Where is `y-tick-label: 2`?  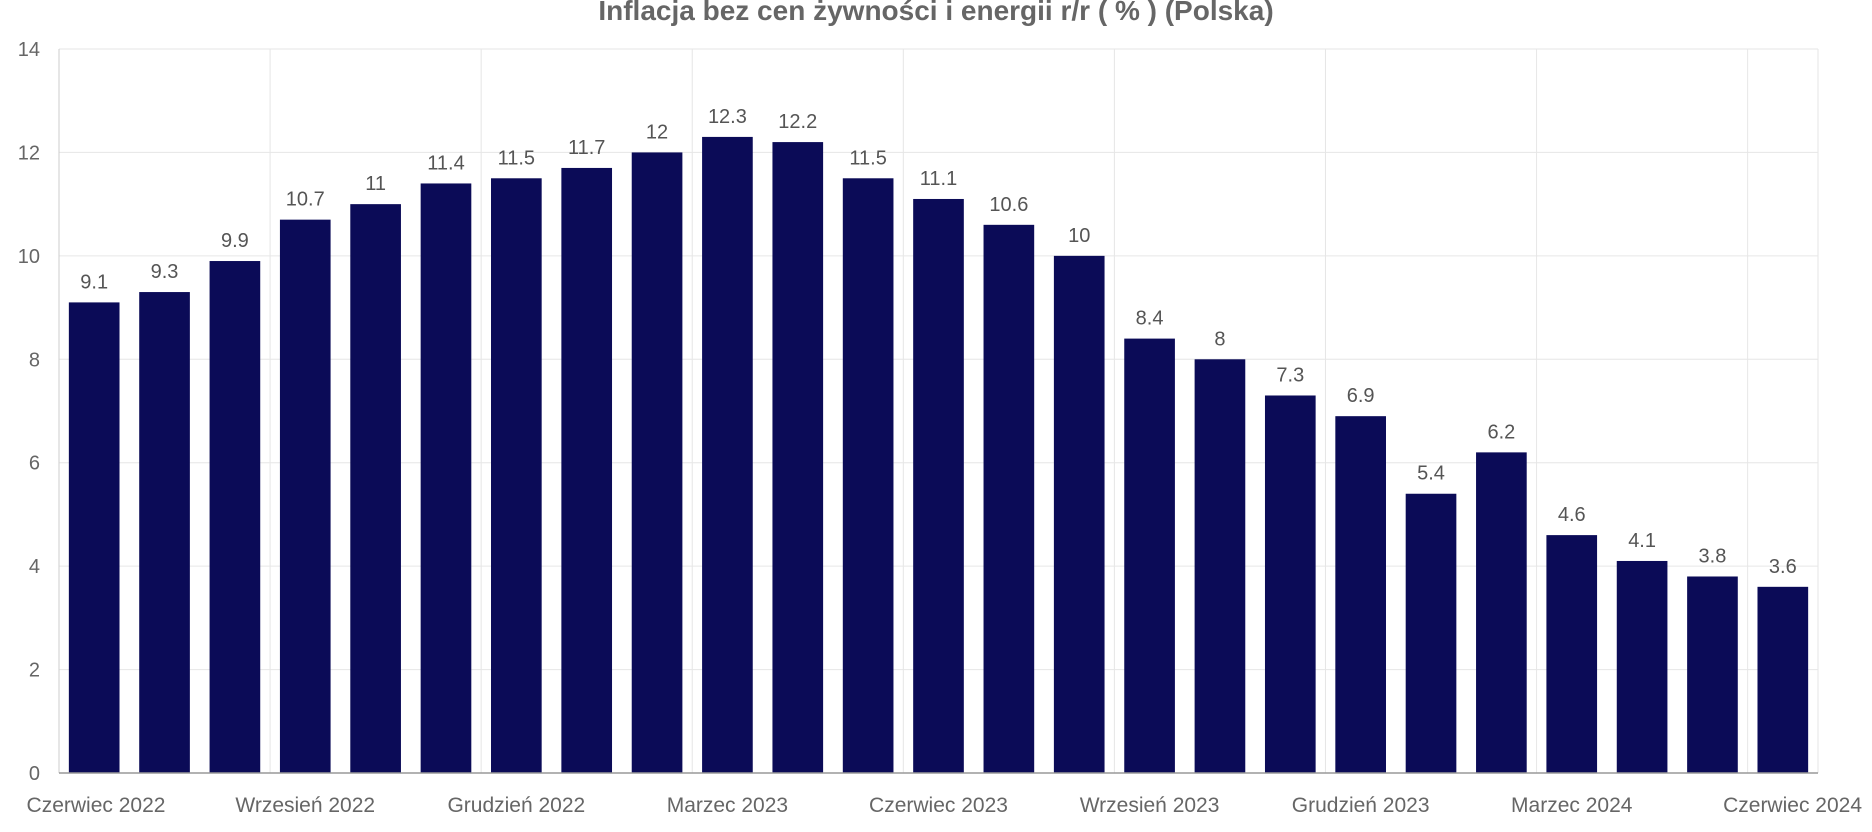
y-tick-label: 2 is located at coordinates (34, 671).